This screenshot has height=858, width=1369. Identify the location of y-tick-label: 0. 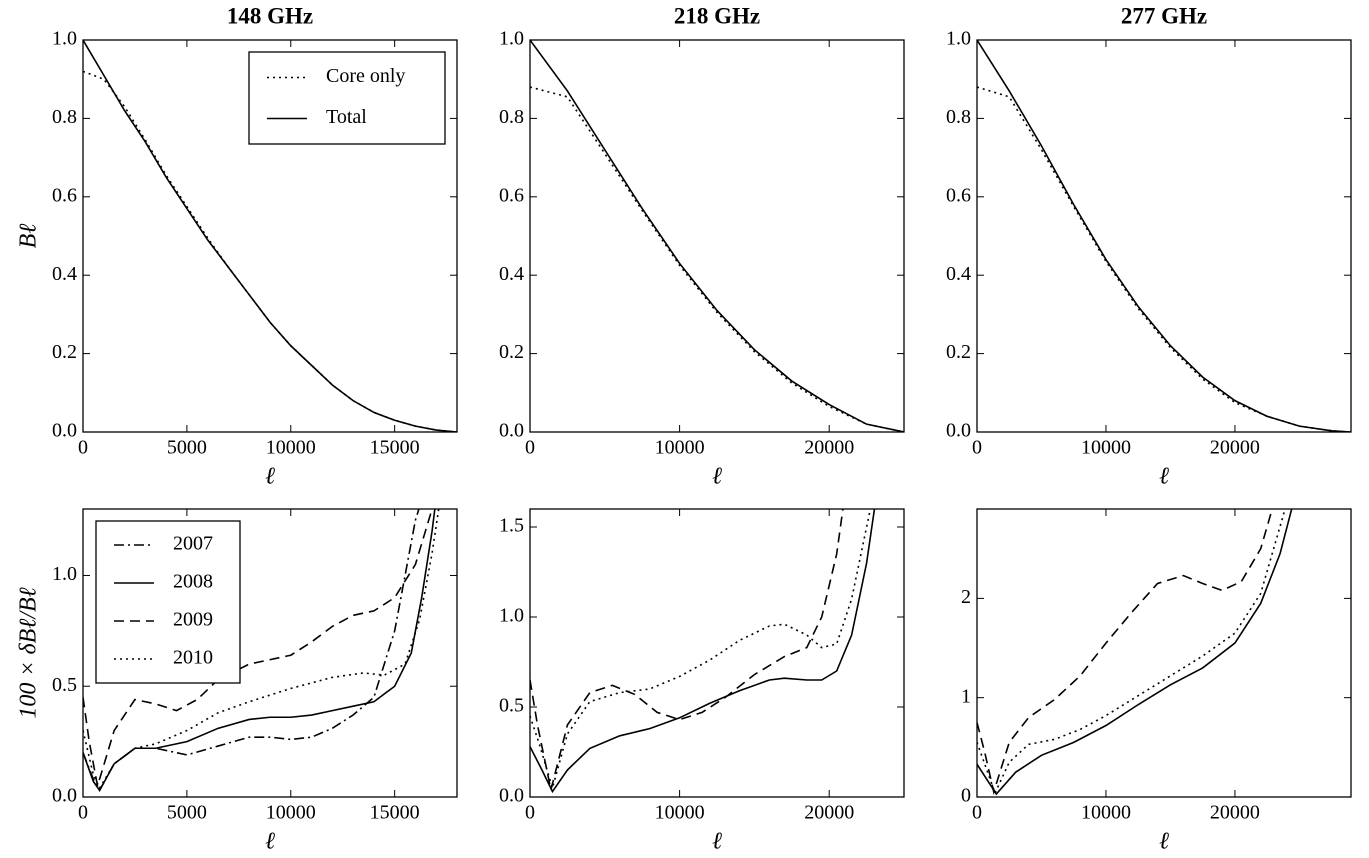
(966, 796).